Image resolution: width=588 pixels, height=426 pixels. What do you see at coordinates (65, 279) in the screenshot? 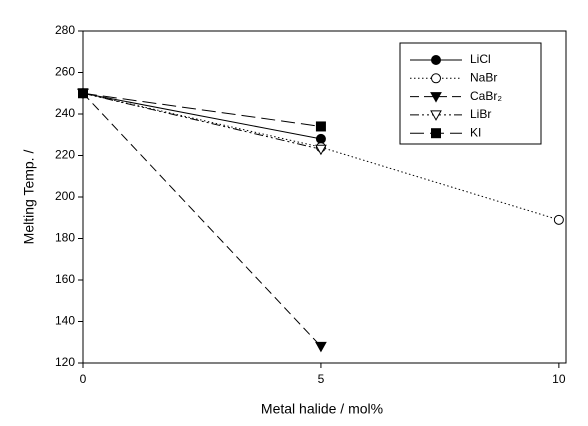
I see `y-tick-label: 160` at bounding box center [65, 279].